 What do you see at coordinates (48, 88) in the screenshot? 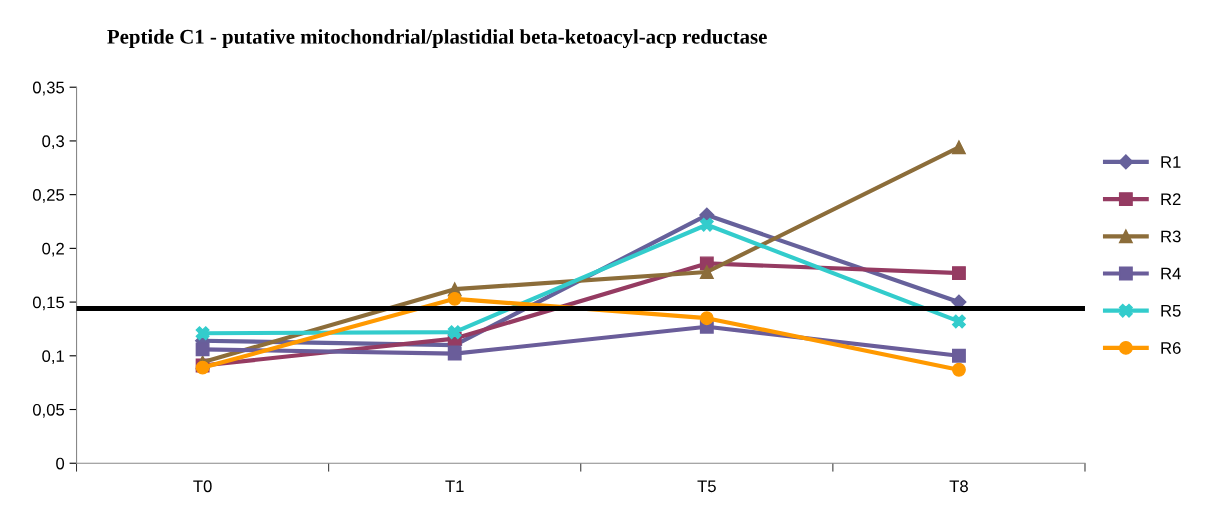
I see `y-tick-label: 0,35` at bounding box center [48, 88].